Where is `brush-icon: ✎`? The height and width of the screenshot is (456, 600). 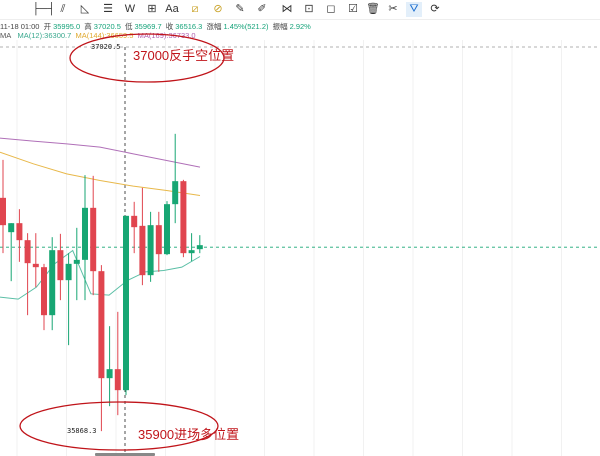
brush-icon: ✎ is located at coordinates (240, 9).